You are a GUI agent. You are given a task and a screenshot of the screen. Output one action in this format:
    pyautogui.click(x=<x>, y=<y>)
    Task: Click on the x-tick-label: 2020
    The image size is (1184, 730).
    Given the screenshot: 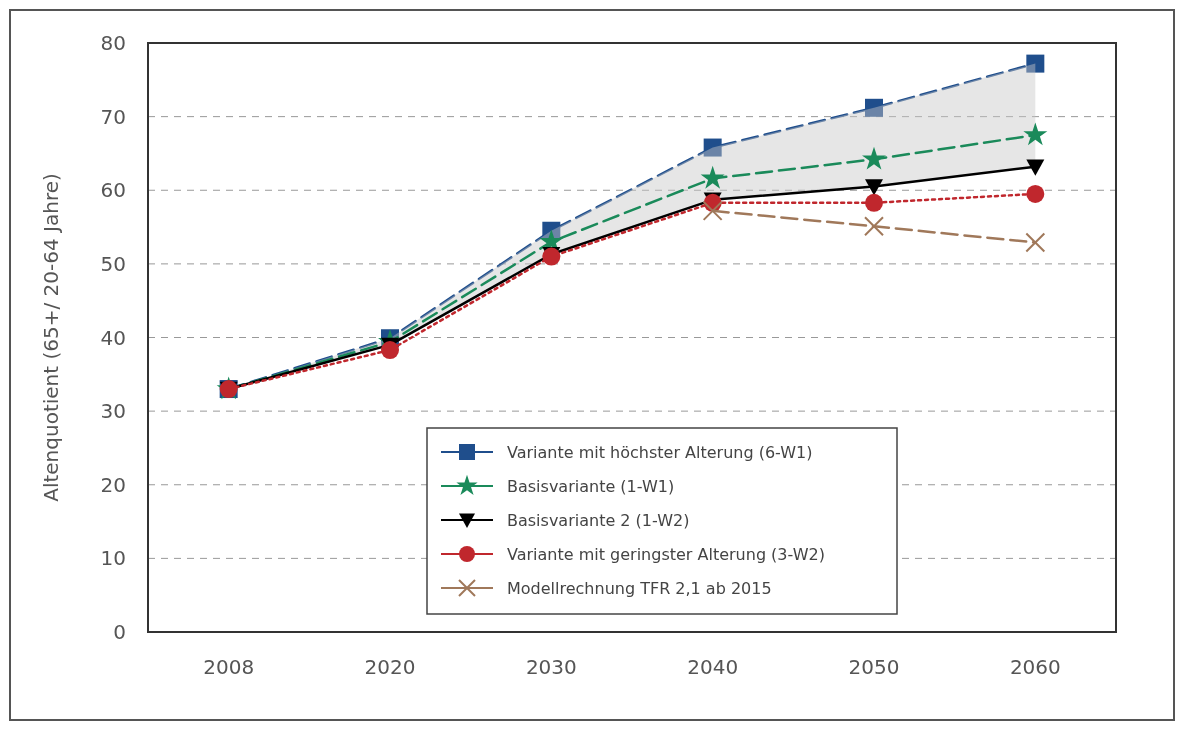 What is the action you would take?
    pyautogui.click(x=390, y=667)
    